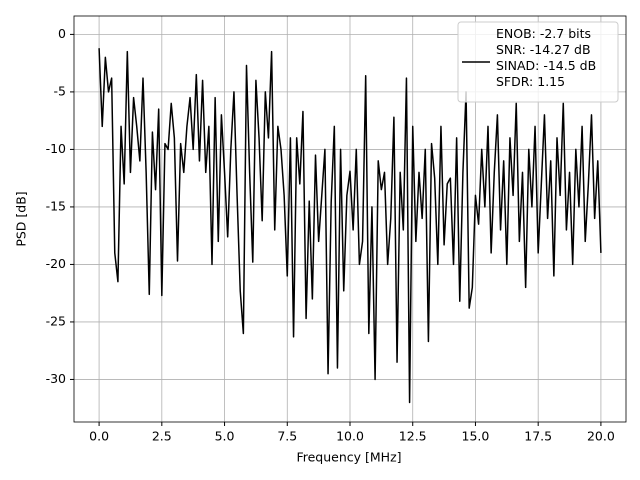  Describe the element at coordinates (56, 148) in the screenshot. I see `y-tick-label: -10` at that location.